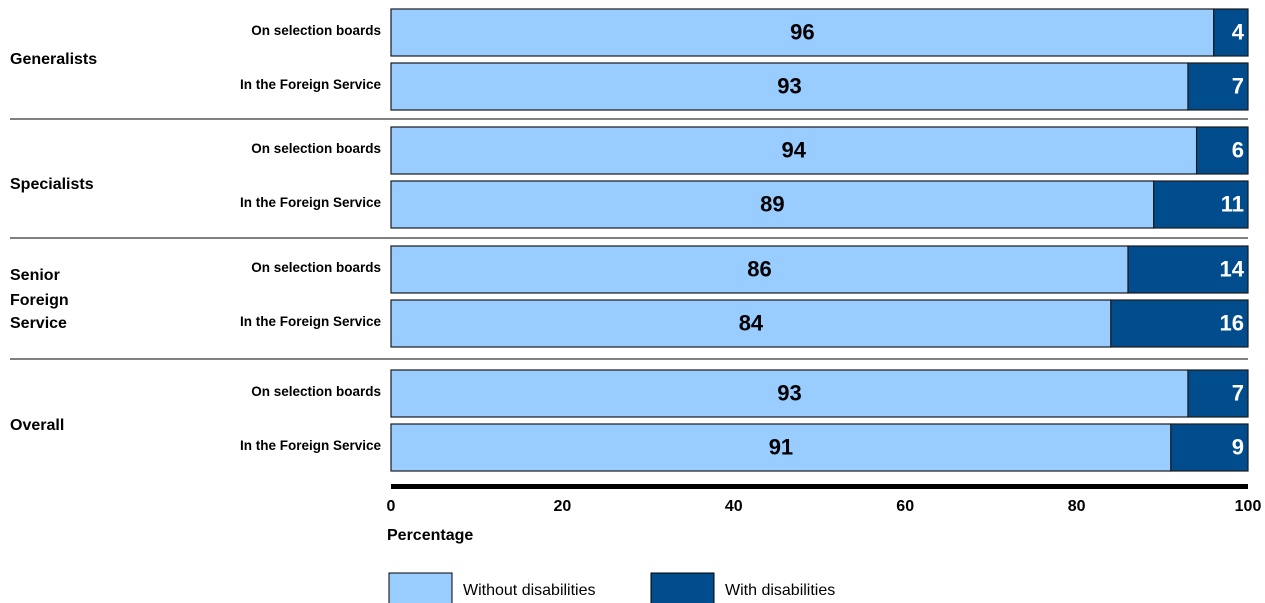  Describe the element at coordinates (529, 590) in the screenshot. I see `legend-label: Without disabilities` at that location.